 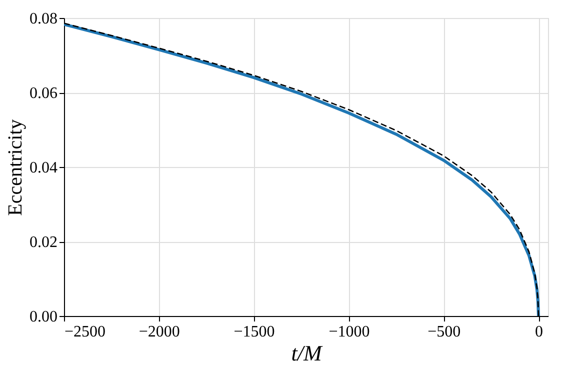 I want to click on x-tick-label: −1500, so click(x=254, y=332).